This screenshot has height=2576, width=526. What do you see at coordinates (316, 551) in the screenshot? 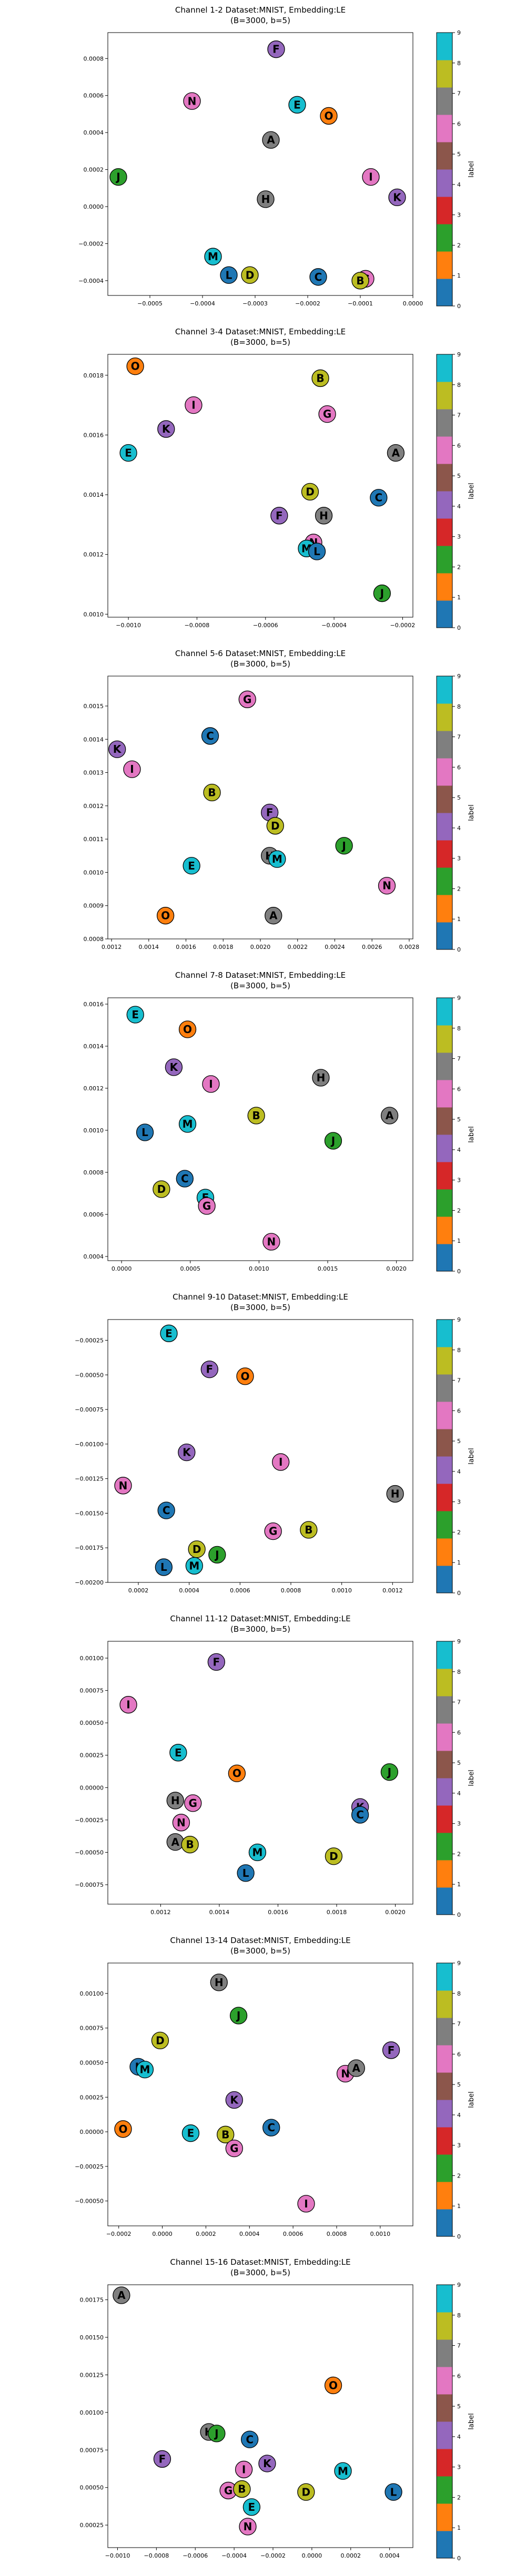
I see `point-label: L` at bounding box center [316, 551].